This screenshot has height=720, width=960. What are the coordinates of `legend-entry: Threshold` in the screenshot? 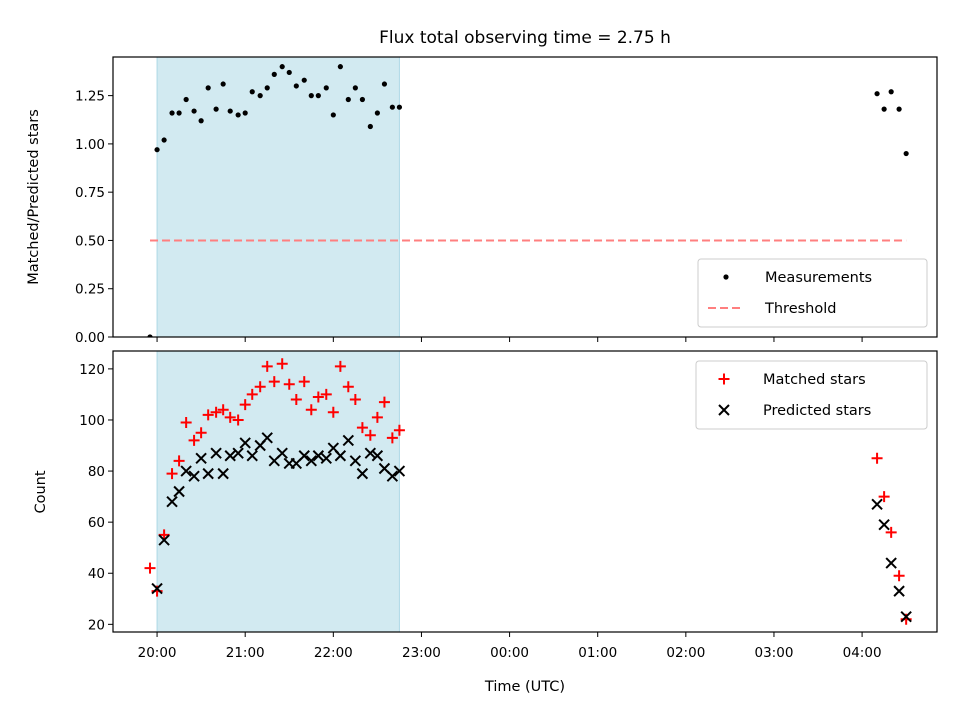 It's located at (800, 309).